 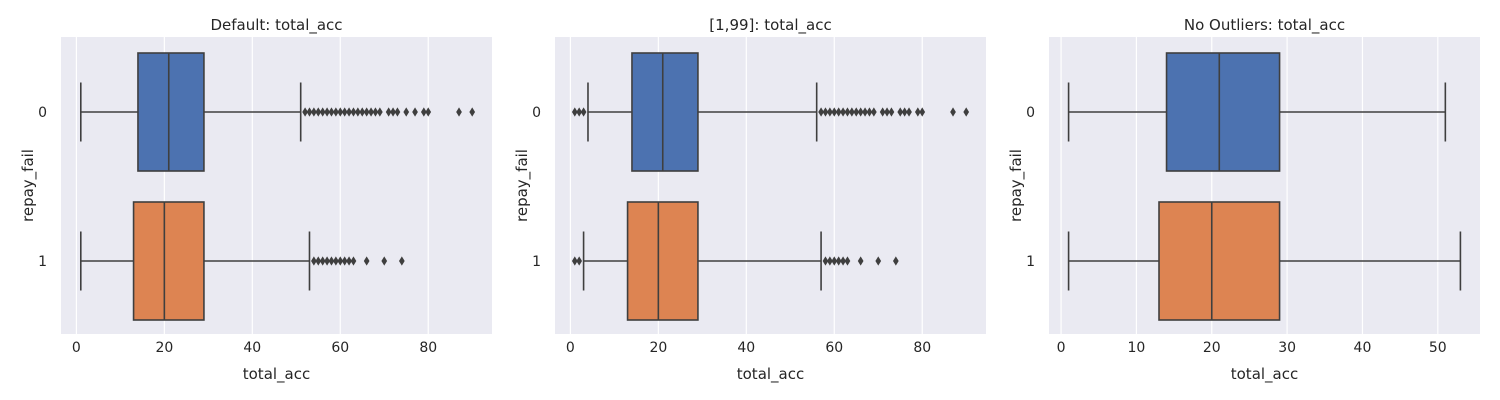 I want to click on y-axis-label: repay_fail, so click(x=28, y=185).